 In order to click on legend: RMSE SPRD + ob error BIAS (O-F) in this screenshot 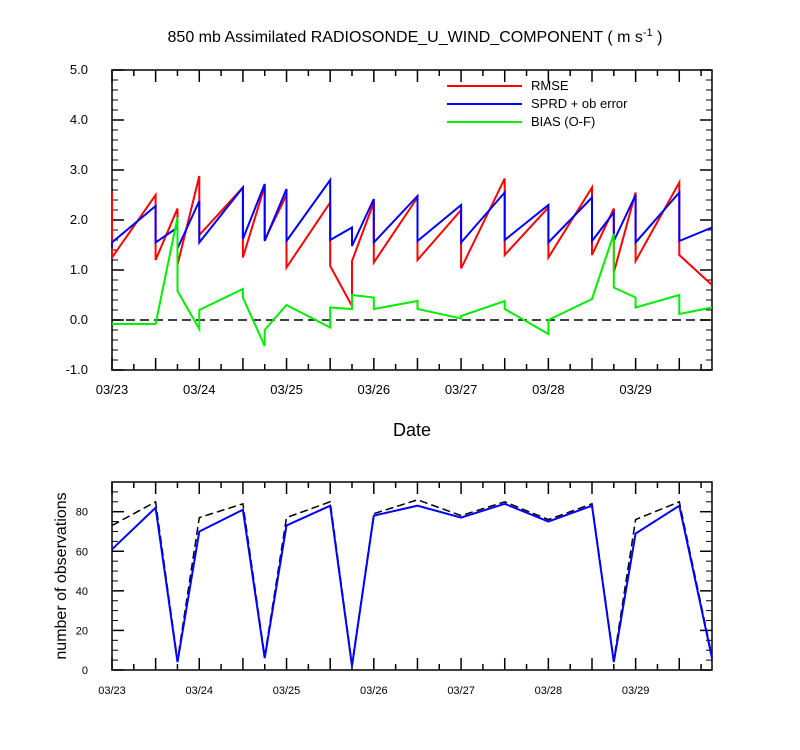, I will do `click(537, 103)`.